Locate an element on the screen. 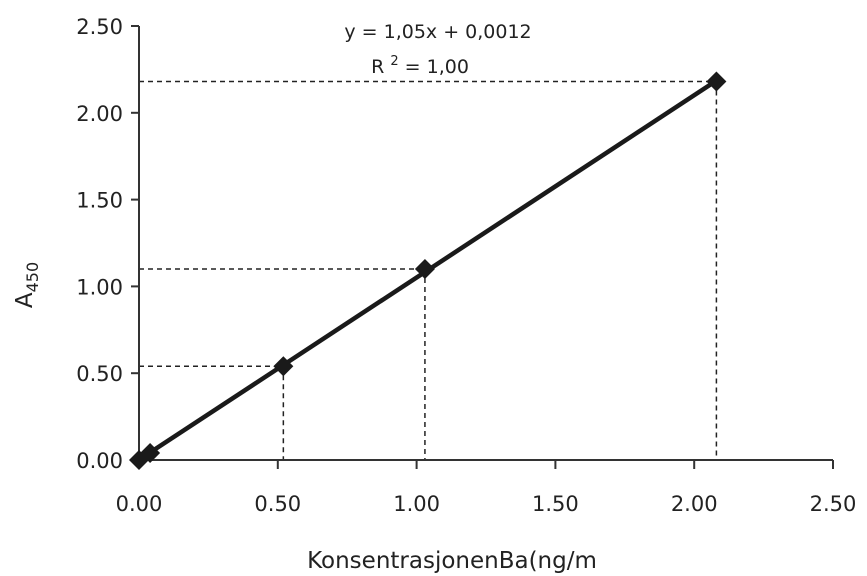  y-tick-label: 1.50 is located at coordinates (99, 201).